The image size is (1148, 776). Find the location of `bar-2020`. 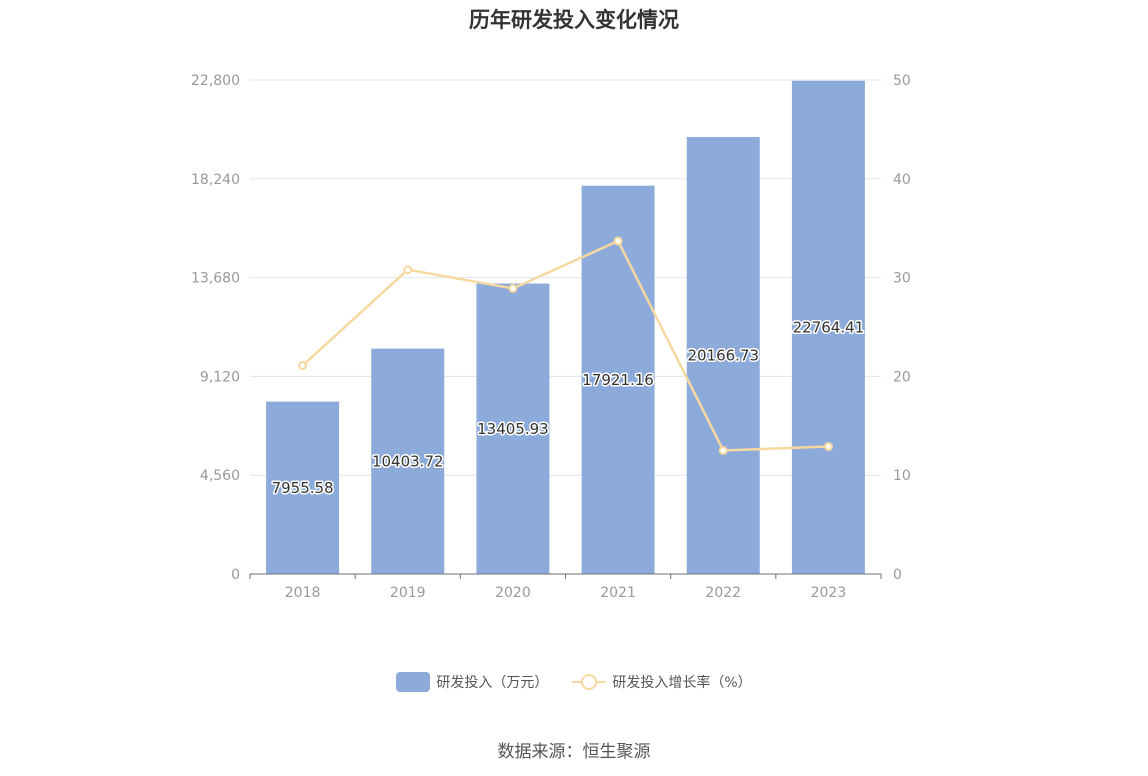

bar-2020 is located at coordinates (513, 428).